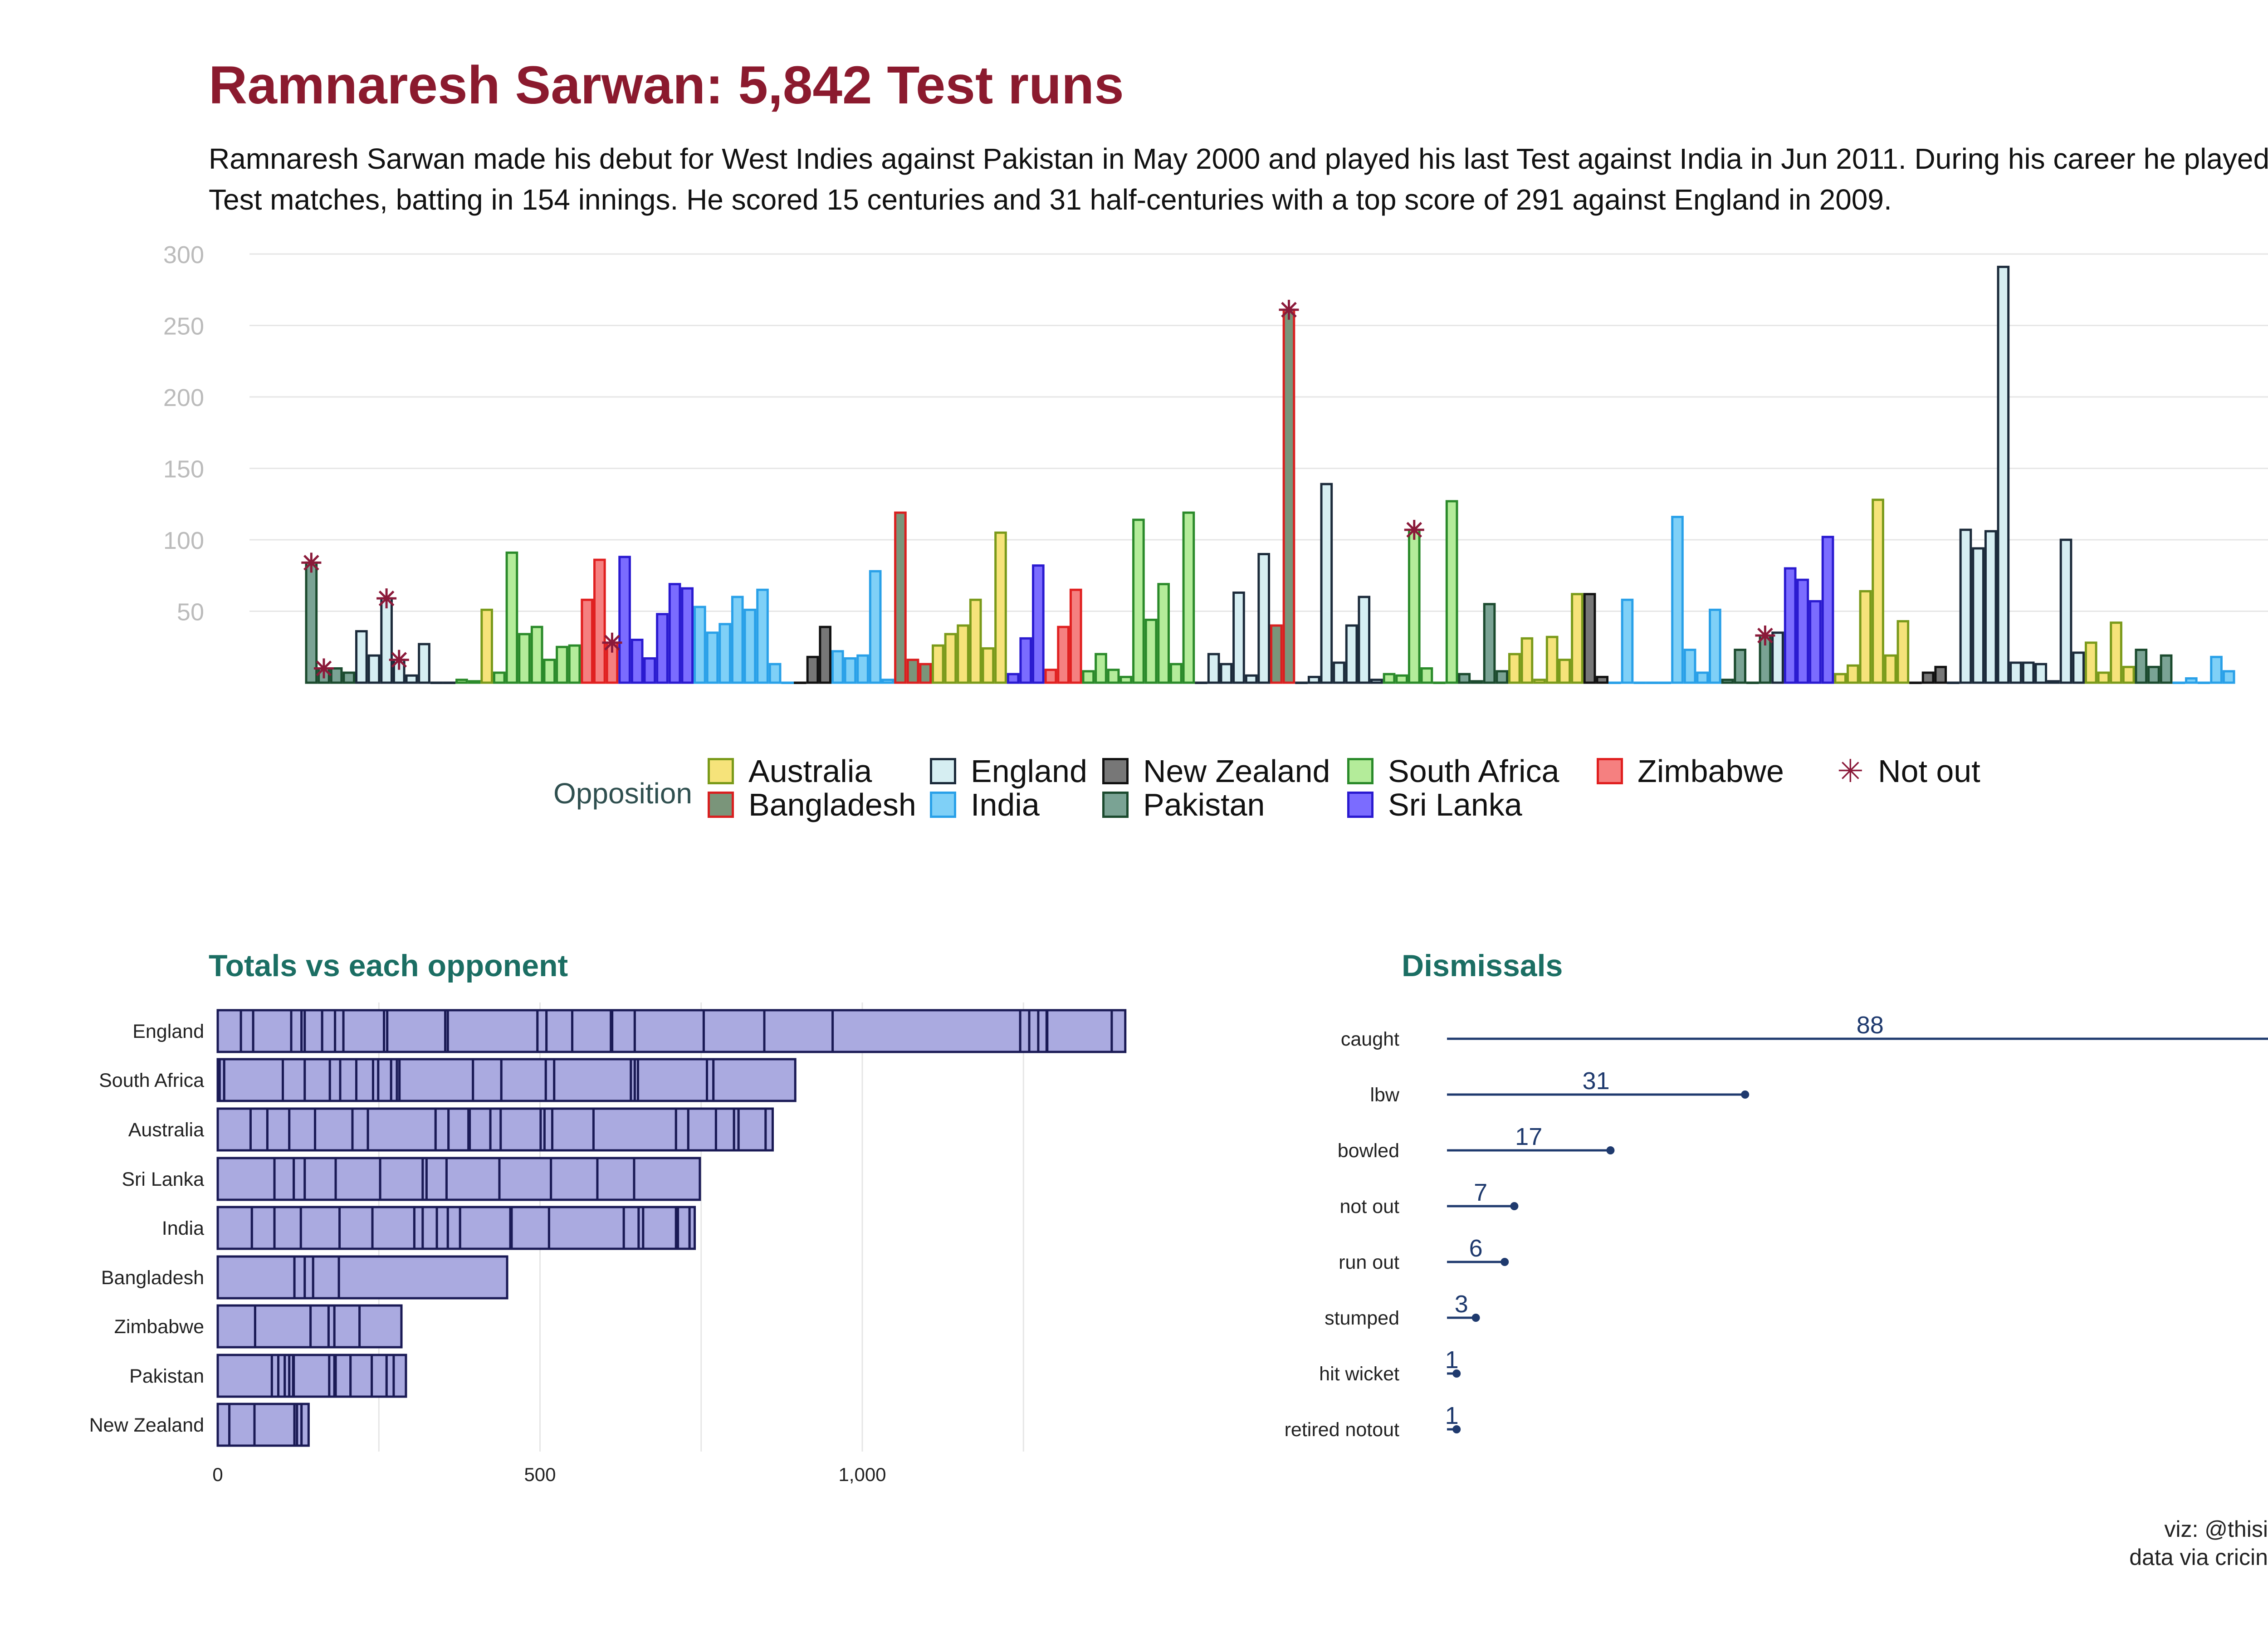  What do you see at coordinates (166, 1130) in the screenshot?
I see `category-label: Australia` at bounding box center [166, 1130].